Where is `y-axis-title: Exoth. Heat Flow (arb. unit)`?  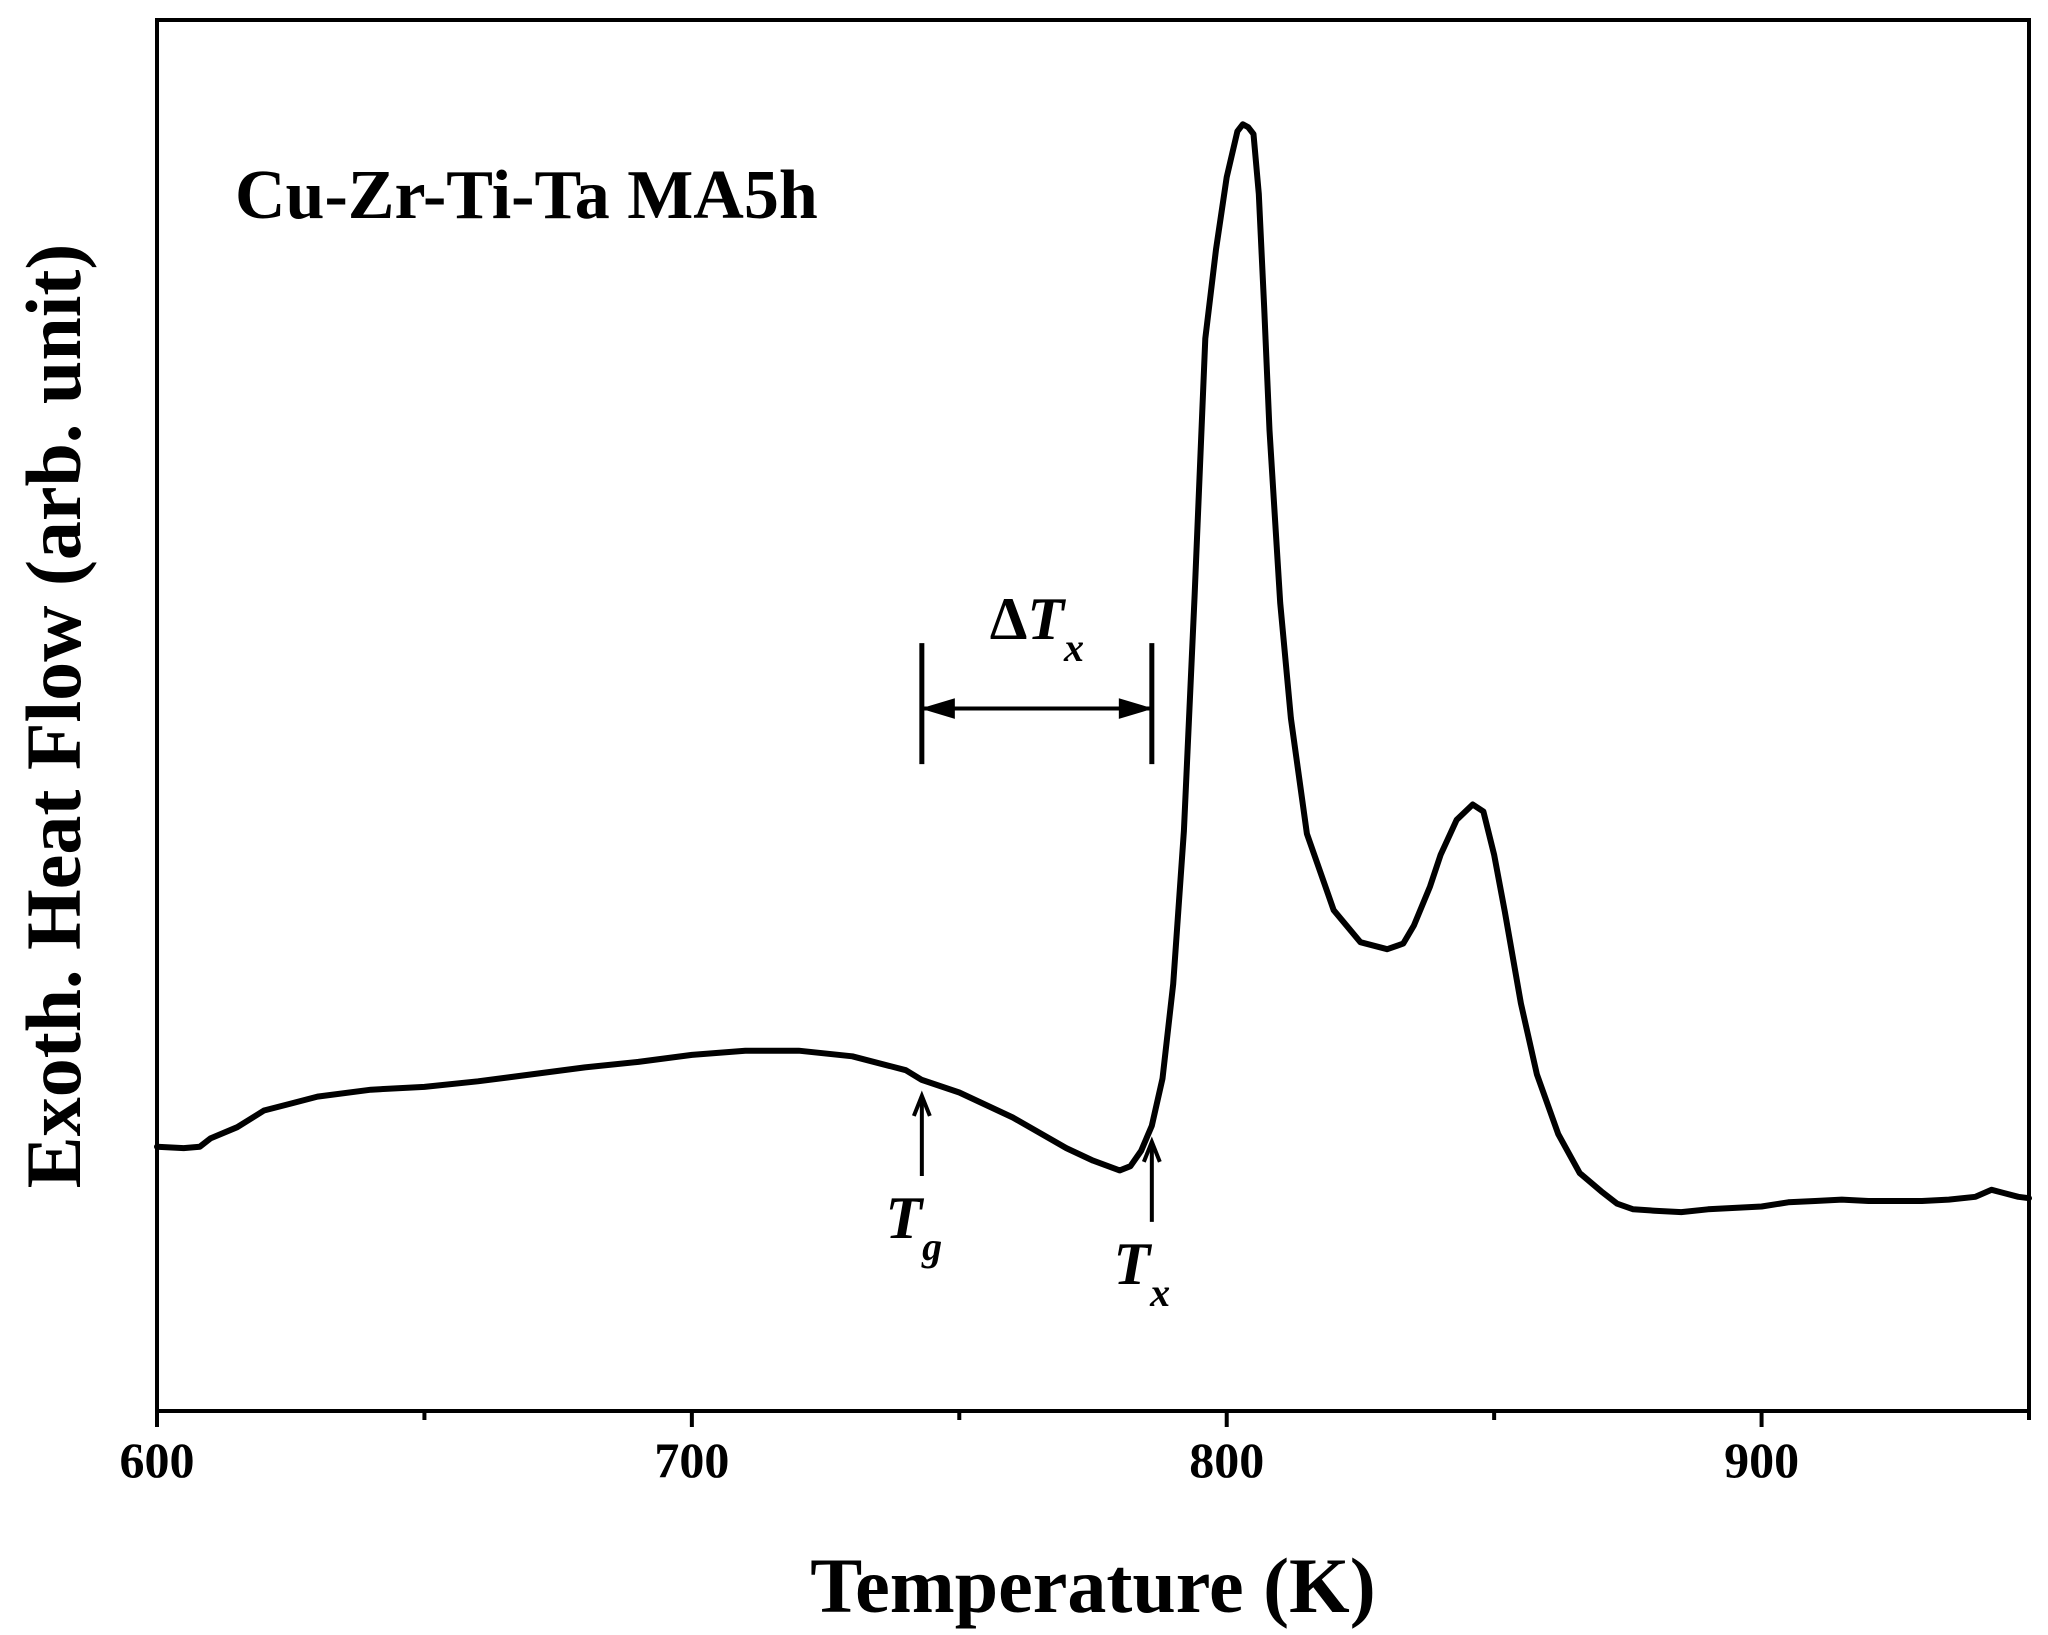
y-axis-title: Exoth. Heat Flow (arb. unit) is located at coordinates (53, 716).